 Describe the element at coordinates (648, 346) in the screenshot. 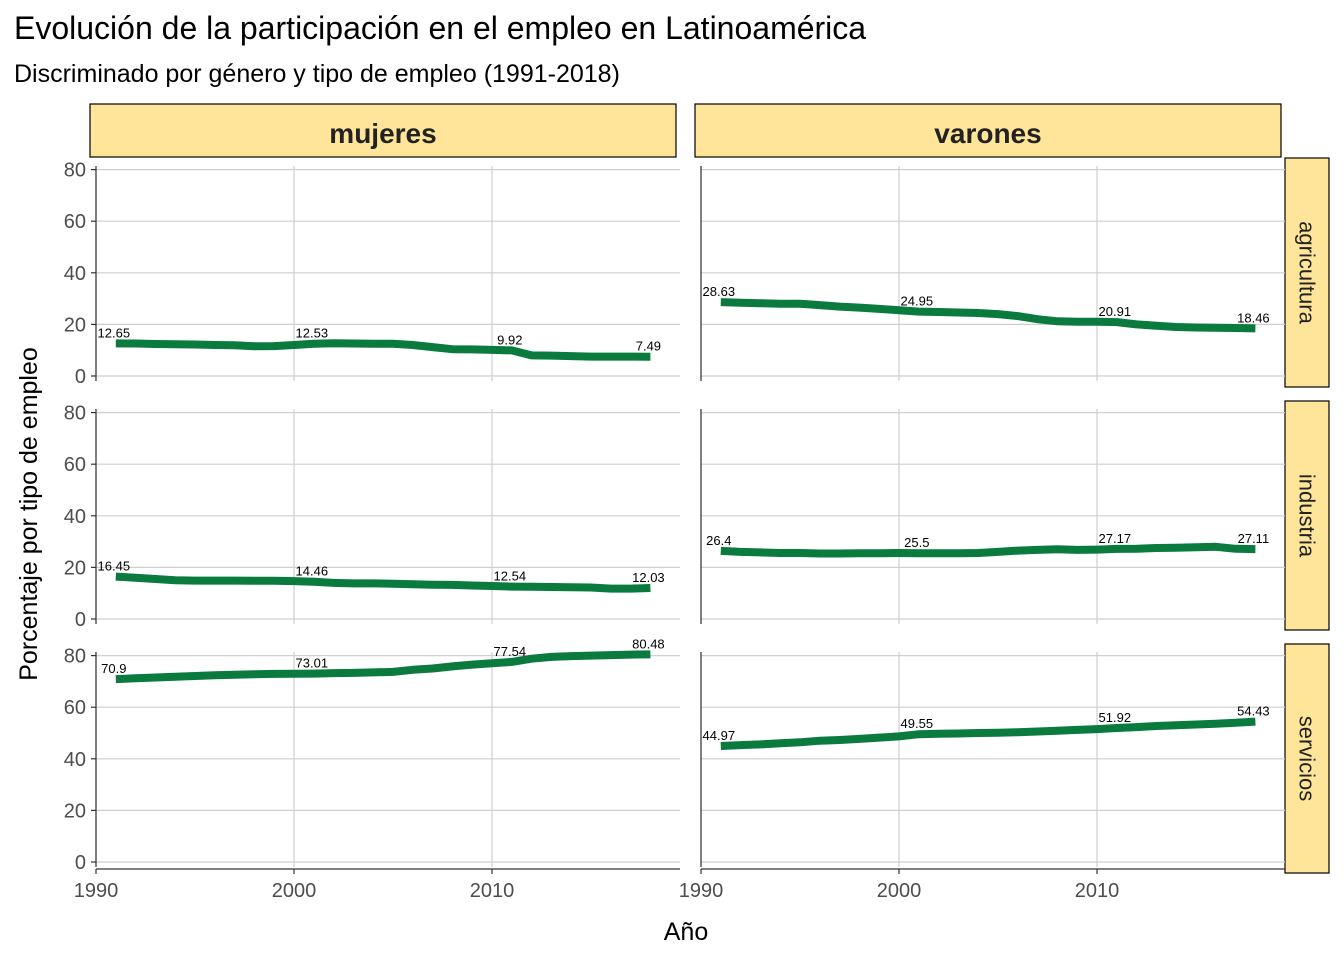

I see `data-label: 7.49` at that location.